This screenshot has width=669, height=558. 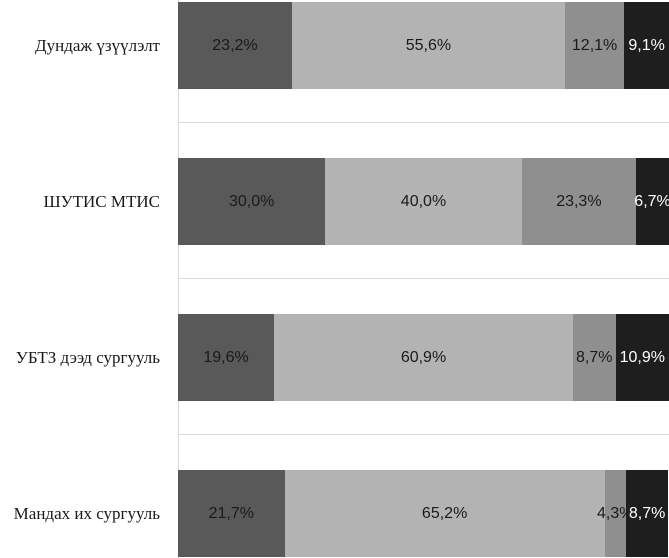 I want to click on segment-value-label: 30,0%, so click(x=251, y=201).